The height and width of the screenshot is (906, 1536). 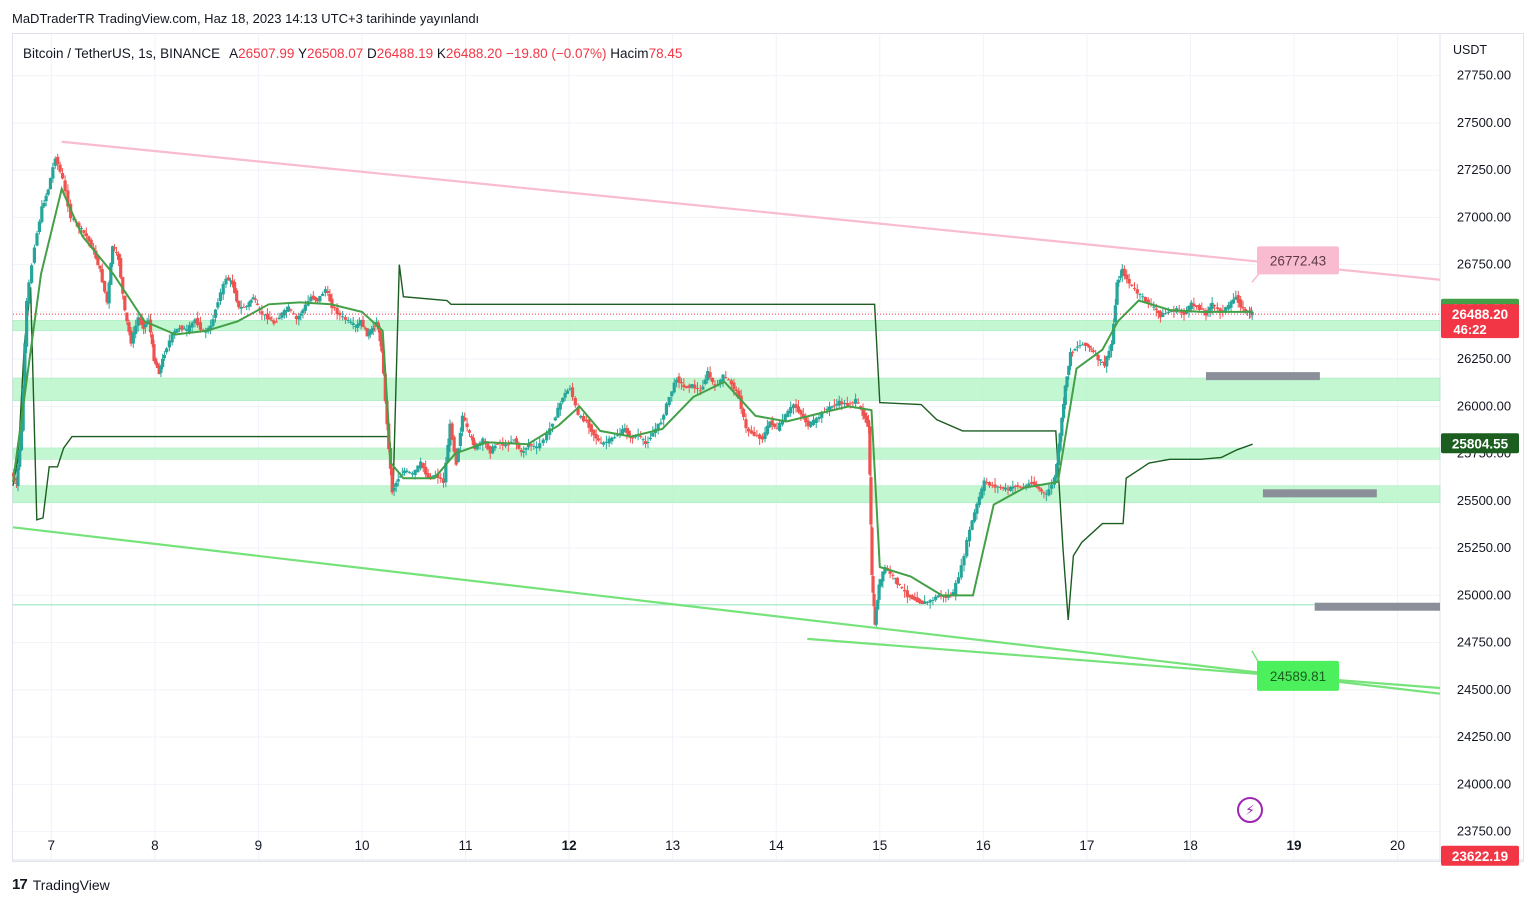 I want to click on lightning-icon: ⚡, so click(x=1250, y=810).